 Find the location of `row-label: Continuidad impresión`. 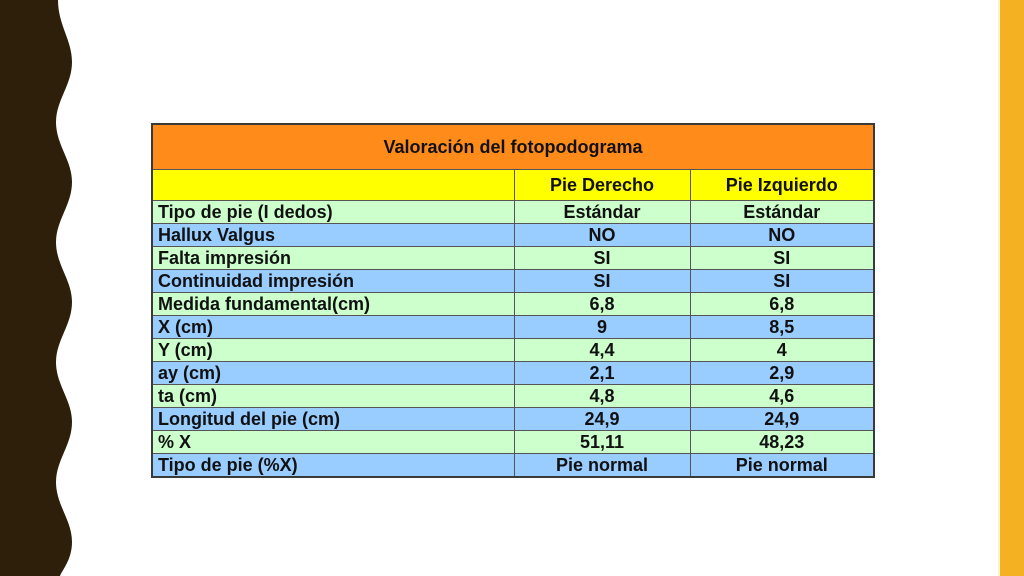

row-label: Continuidad impresión is located at coordinates (333, 281).